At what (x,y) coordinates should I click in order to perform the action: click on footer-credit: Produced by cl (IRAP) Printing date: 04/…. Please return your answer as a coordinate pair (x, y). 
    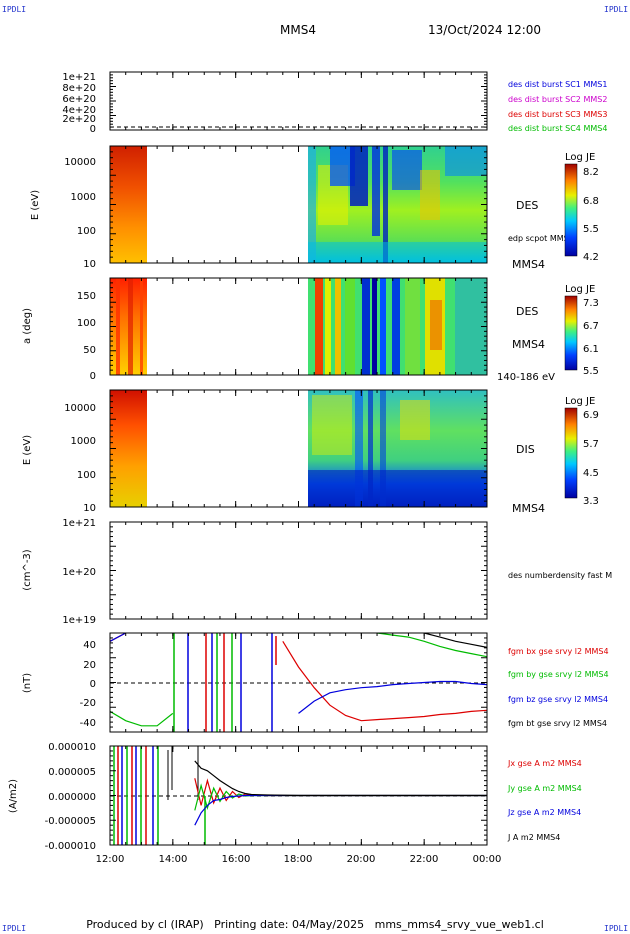
    Looking at the image, I should click on (315, 924).